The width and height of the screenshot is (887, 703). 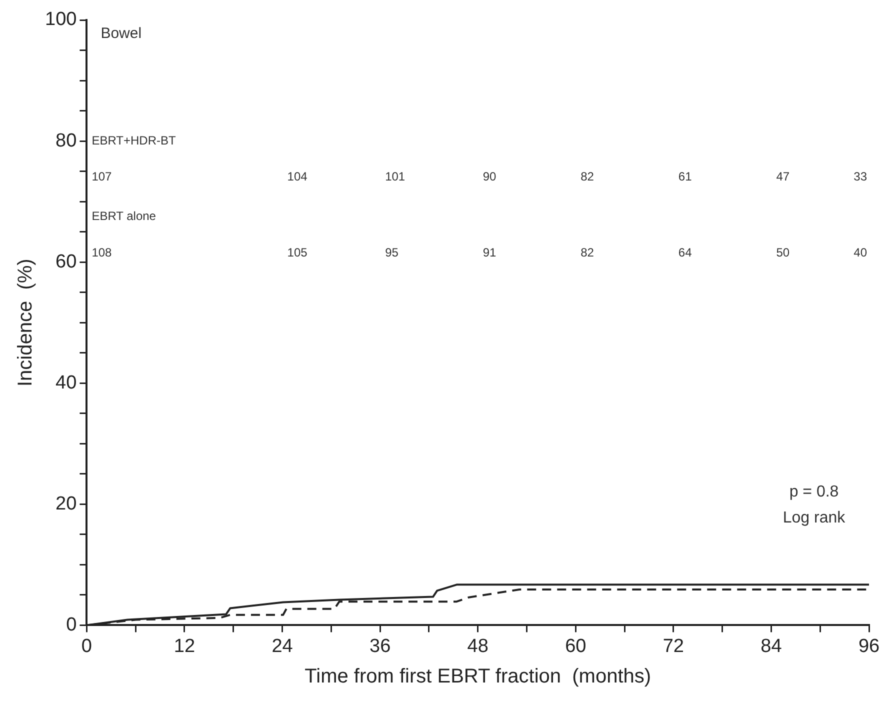 What do you see at coordinates (814, 517) in the screenshot?
I see `annotation: Log rank` at bounding box center [814, 517].